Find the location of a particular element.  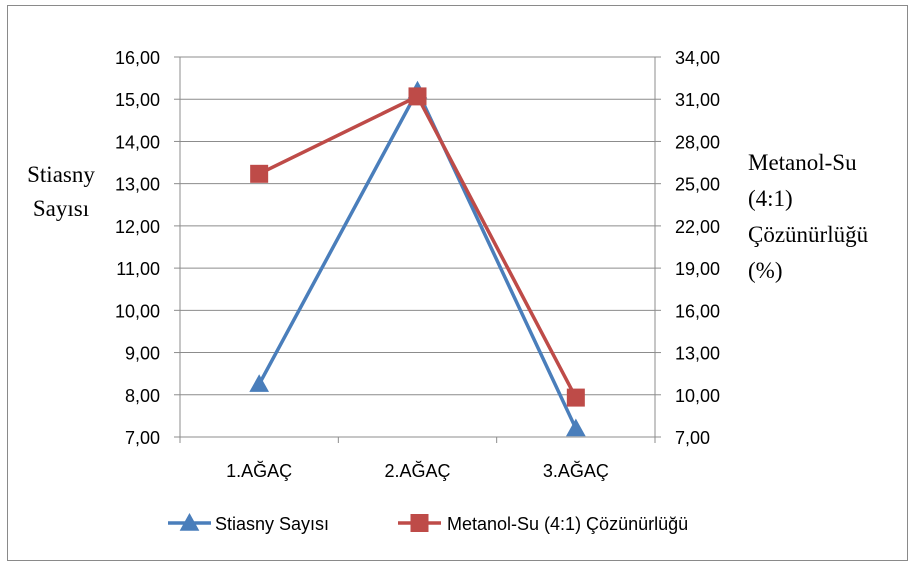

y-left-tick-label: 12,00 is located at coordinates (137, 227).